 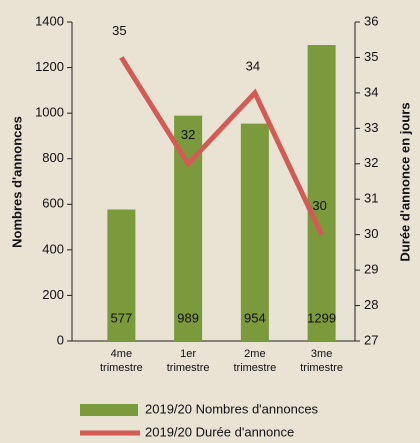 What do you see at coordinates (319, 205) in the screenshot?
I see `data-label: 30` at bounding box center [319, 205].